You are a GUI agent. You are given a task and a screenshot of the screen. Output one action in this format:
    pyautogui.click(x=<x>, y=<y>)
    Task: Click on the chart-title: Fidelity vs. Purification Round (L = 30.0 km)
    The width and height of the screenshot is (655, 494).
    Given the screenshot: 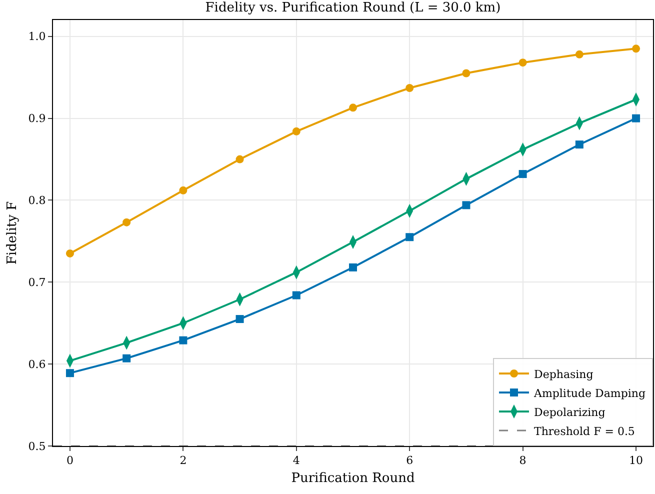 What is the action you would take?
    pyautogui.click(x=353, y=8)
    